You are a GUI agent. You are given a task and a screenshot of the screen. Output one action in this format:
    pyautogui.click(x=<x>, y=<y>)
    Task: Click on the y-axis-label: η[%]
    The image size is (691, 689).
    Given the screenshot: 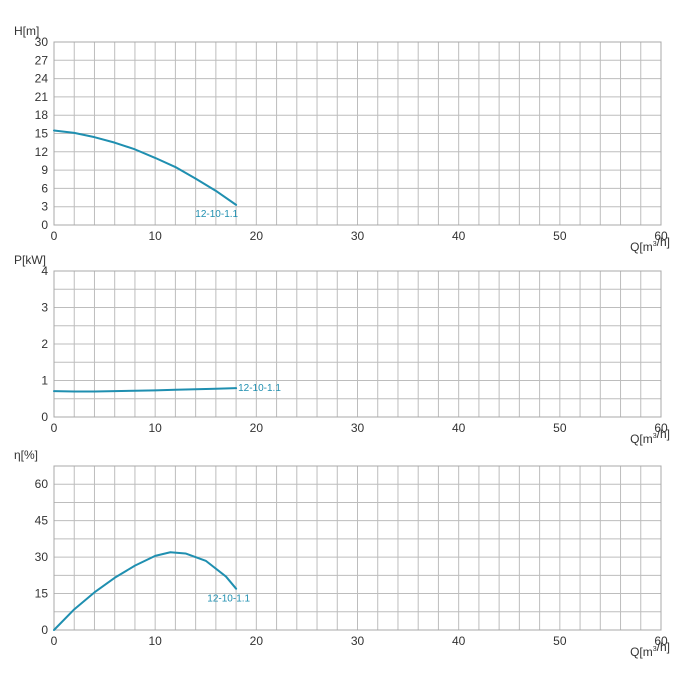 What is the action you would take?
    pyautogui.click(x=26, y=455)
    